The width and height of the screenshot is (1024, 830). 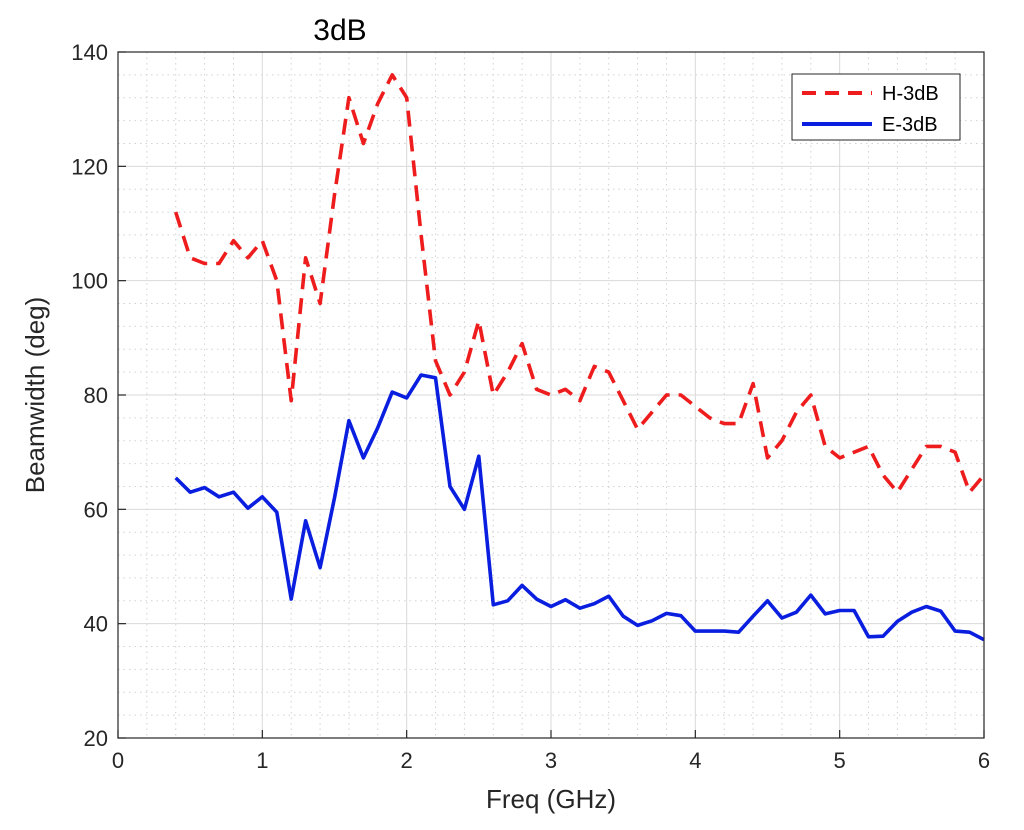 What do you see at coordinates (551, 799) in the screenshot?
I see `x-axis-label: Freq (GHz)` at bounding box center [551, 799].